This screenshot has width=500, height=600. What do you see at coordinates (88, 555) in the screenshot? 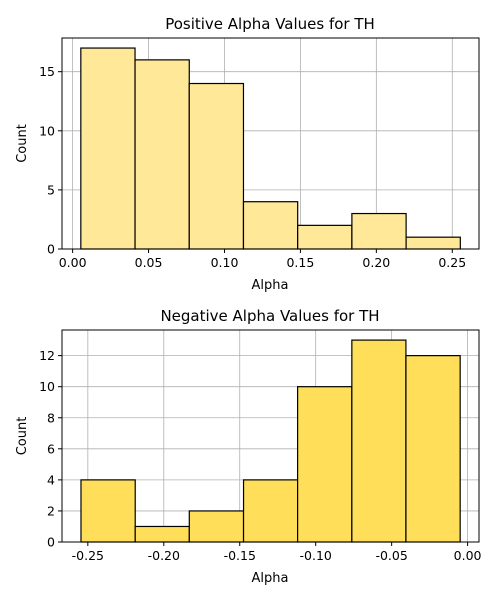
I see `x-tick-label: -0.25` at bounding box center [88, 555].